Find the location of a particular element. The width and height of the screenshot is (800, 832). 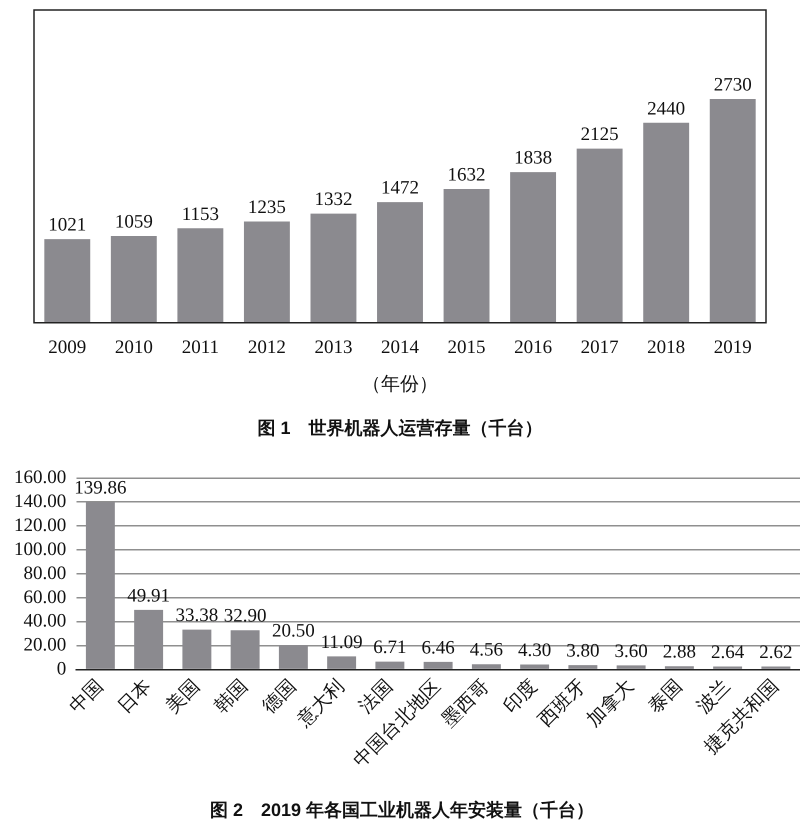

x-tick-label: 2011 is located at coordinates (201, 347).